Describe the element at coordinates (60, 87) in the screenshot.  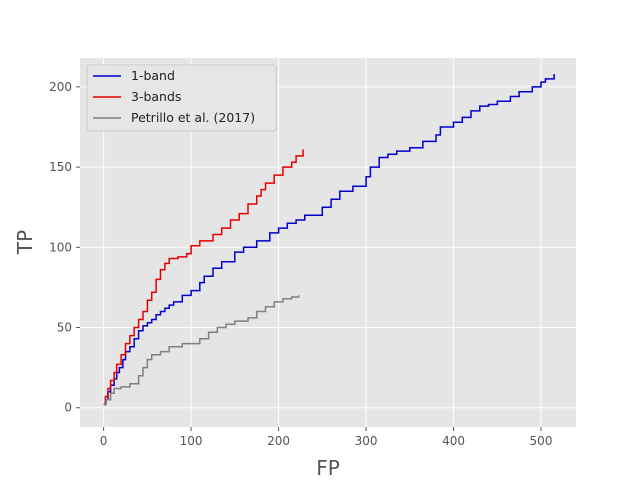
I see `y-tick-label: 200` at that location.